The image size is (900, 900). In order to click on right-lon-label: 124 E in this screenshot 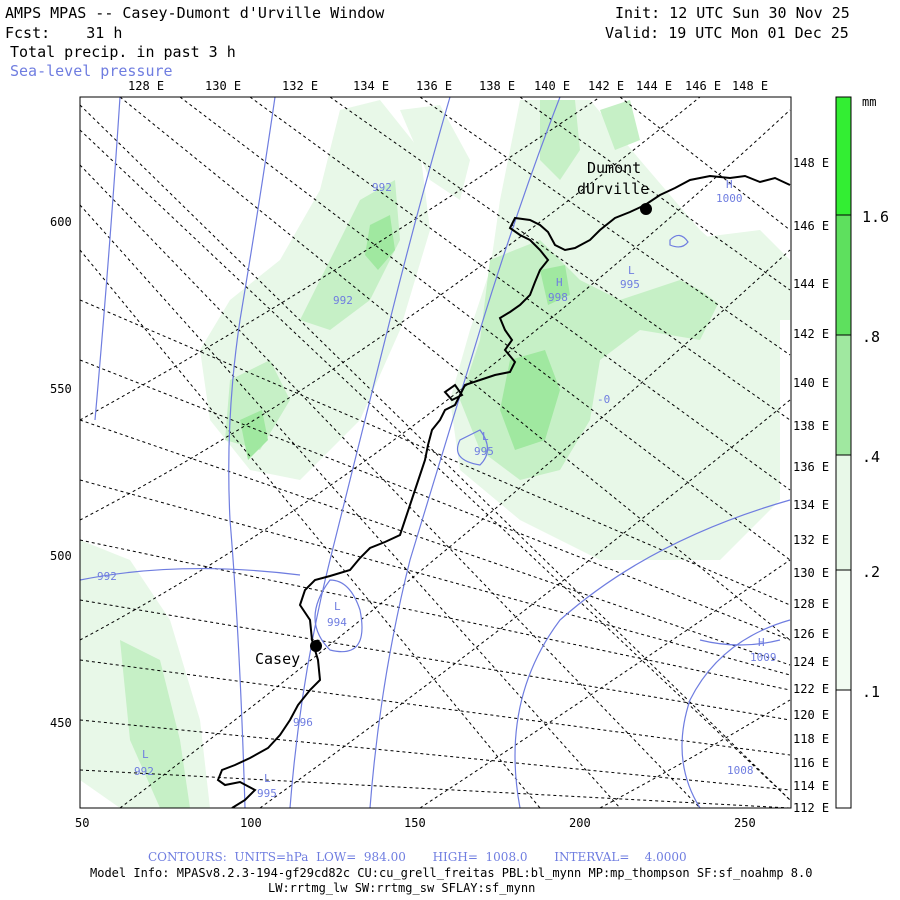, I will do `click(811, 662)`.